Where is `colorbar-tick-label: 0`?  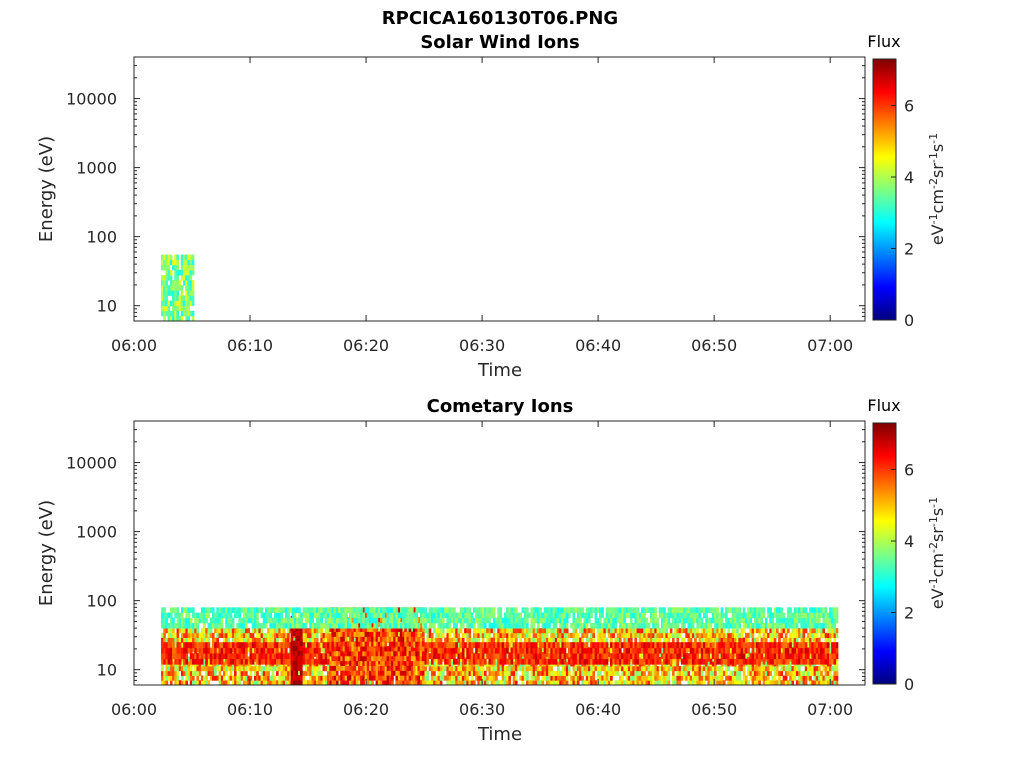 colorbar-tick-label: 0 is located at coordinates (909, 320).